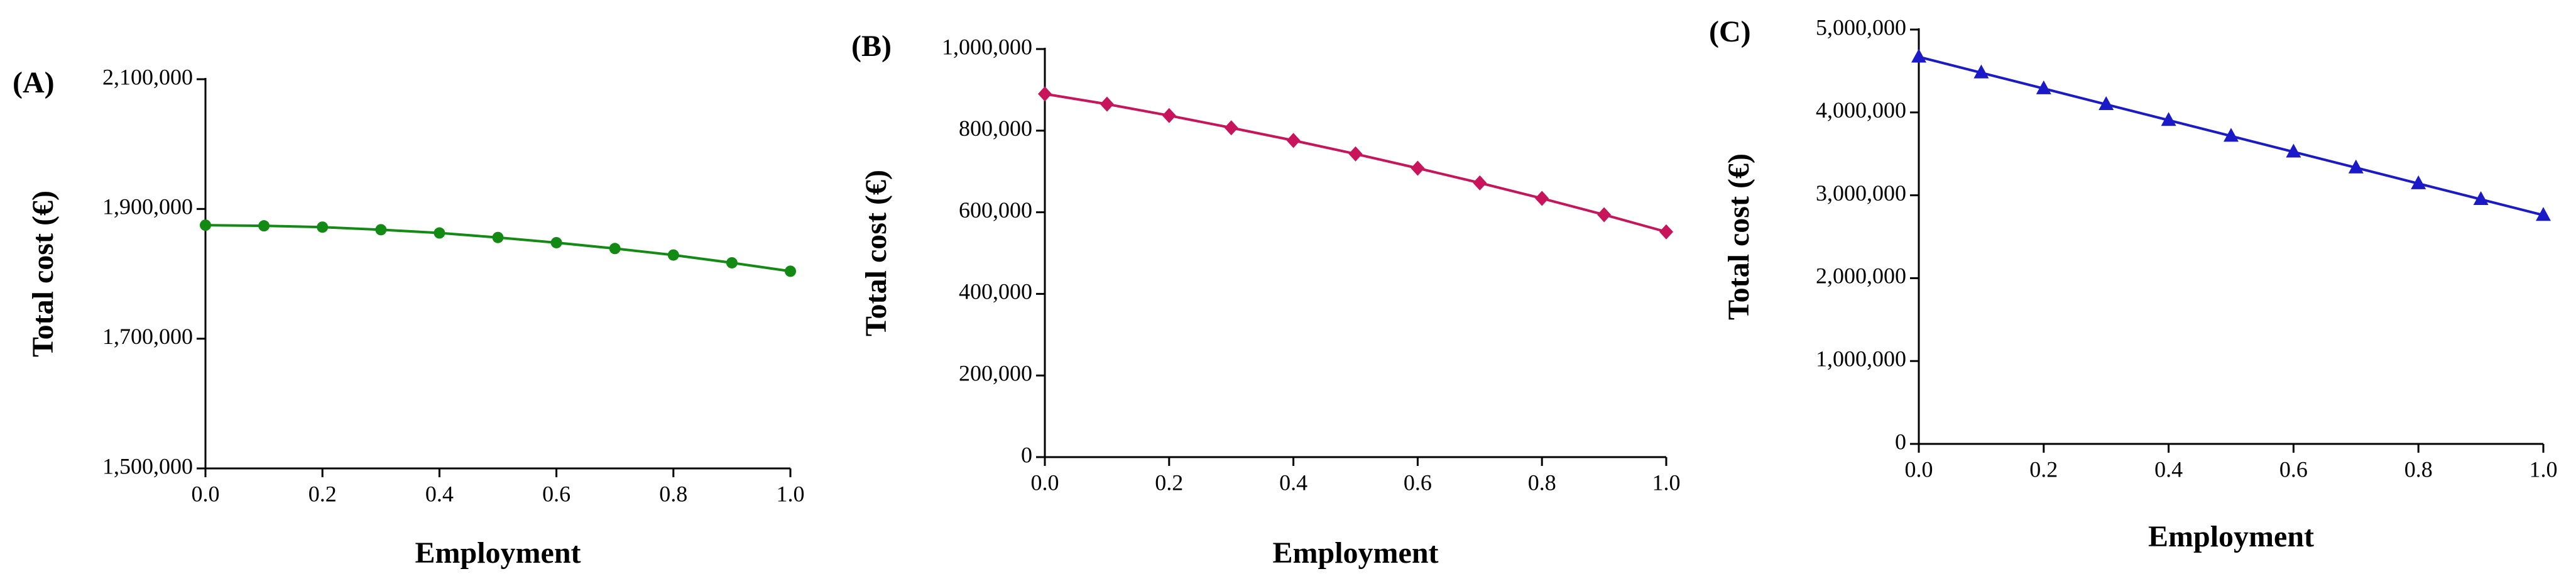 The height and width of the screenshot is (586, 2576). I want to click on series-line, so click(1355, 162).